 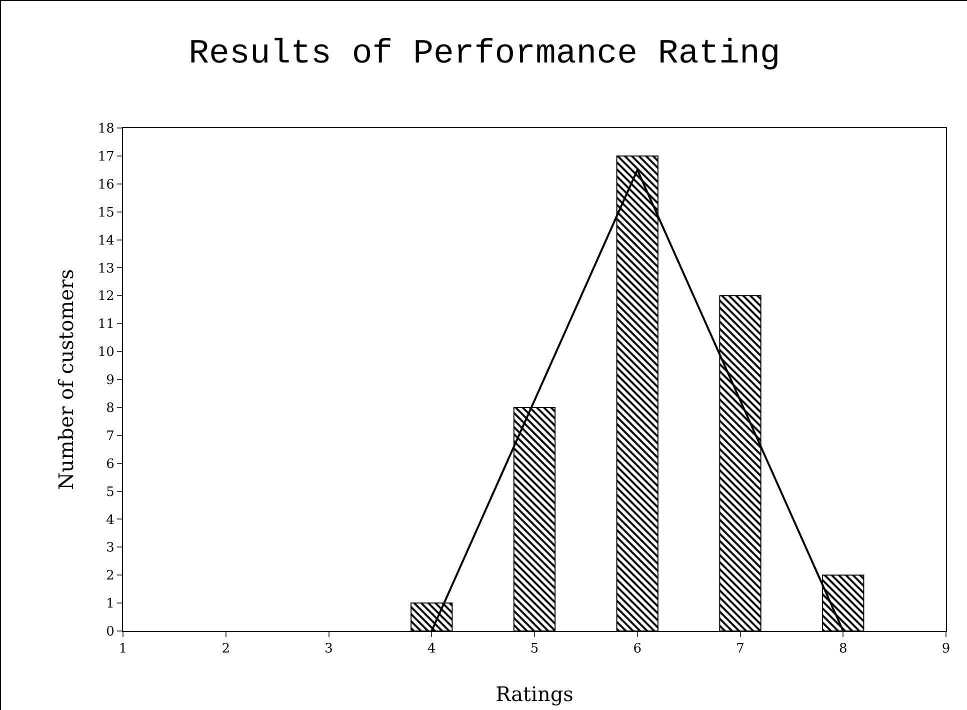 What do you see at coordinates (740, 649) in the screenshot?
I see `x-tick-label: 7` at bounding box center [740, 649].